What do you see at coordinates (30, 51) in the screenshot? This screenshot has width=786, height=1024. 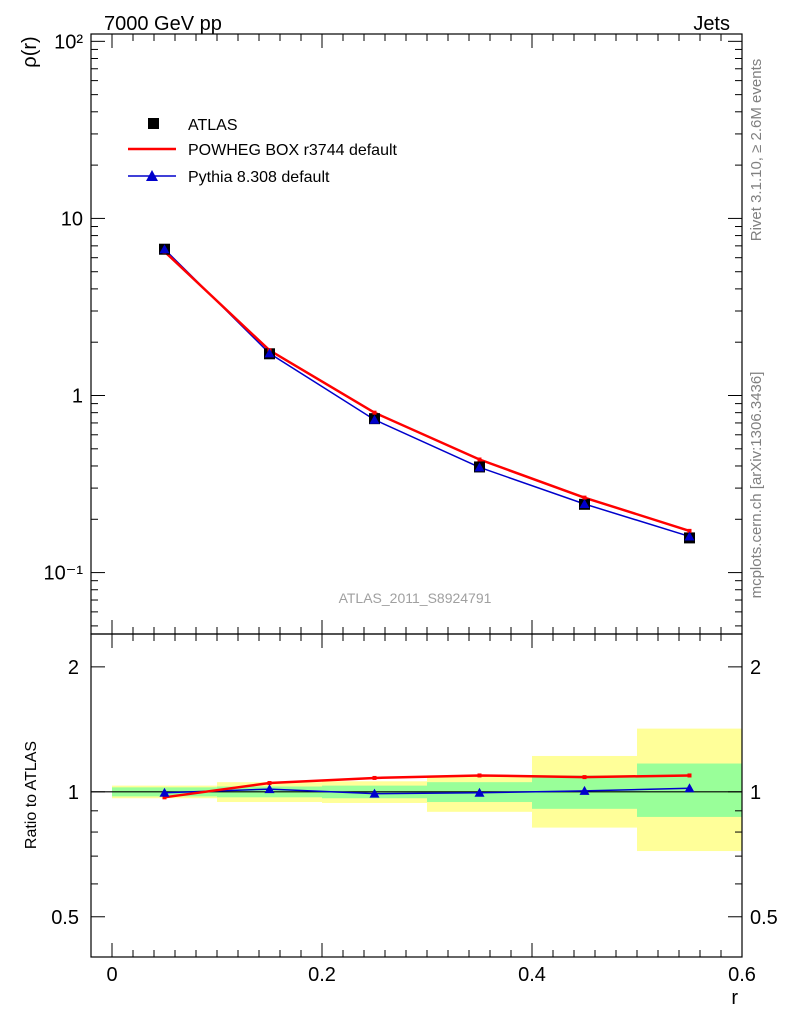 I see `main-y-axis-label: ρ(r)` at bounding box center [30, 51].